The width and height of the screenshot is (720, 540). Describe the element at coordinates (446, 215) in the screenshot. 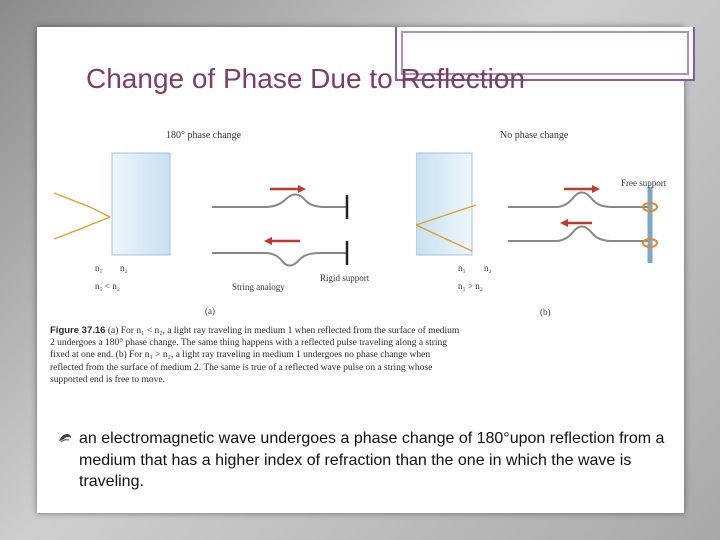

I see `incident-ray-b` at that location.